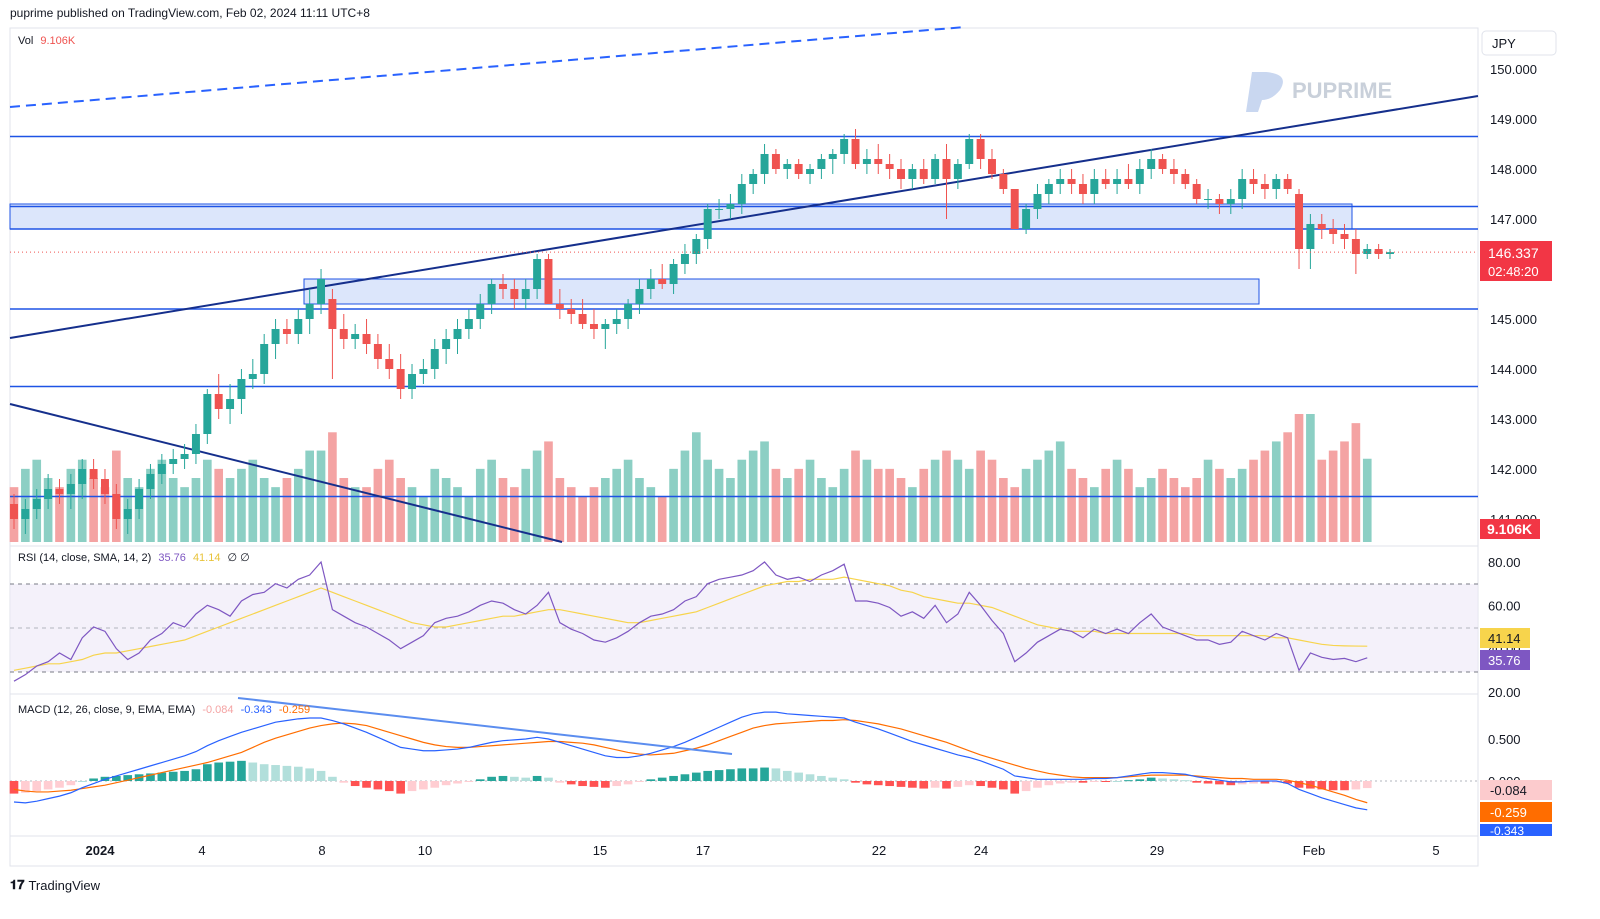  Describe the element at coordinates (1507, 831) in the screenshot. I see `svg-text: -0.343` at that location.